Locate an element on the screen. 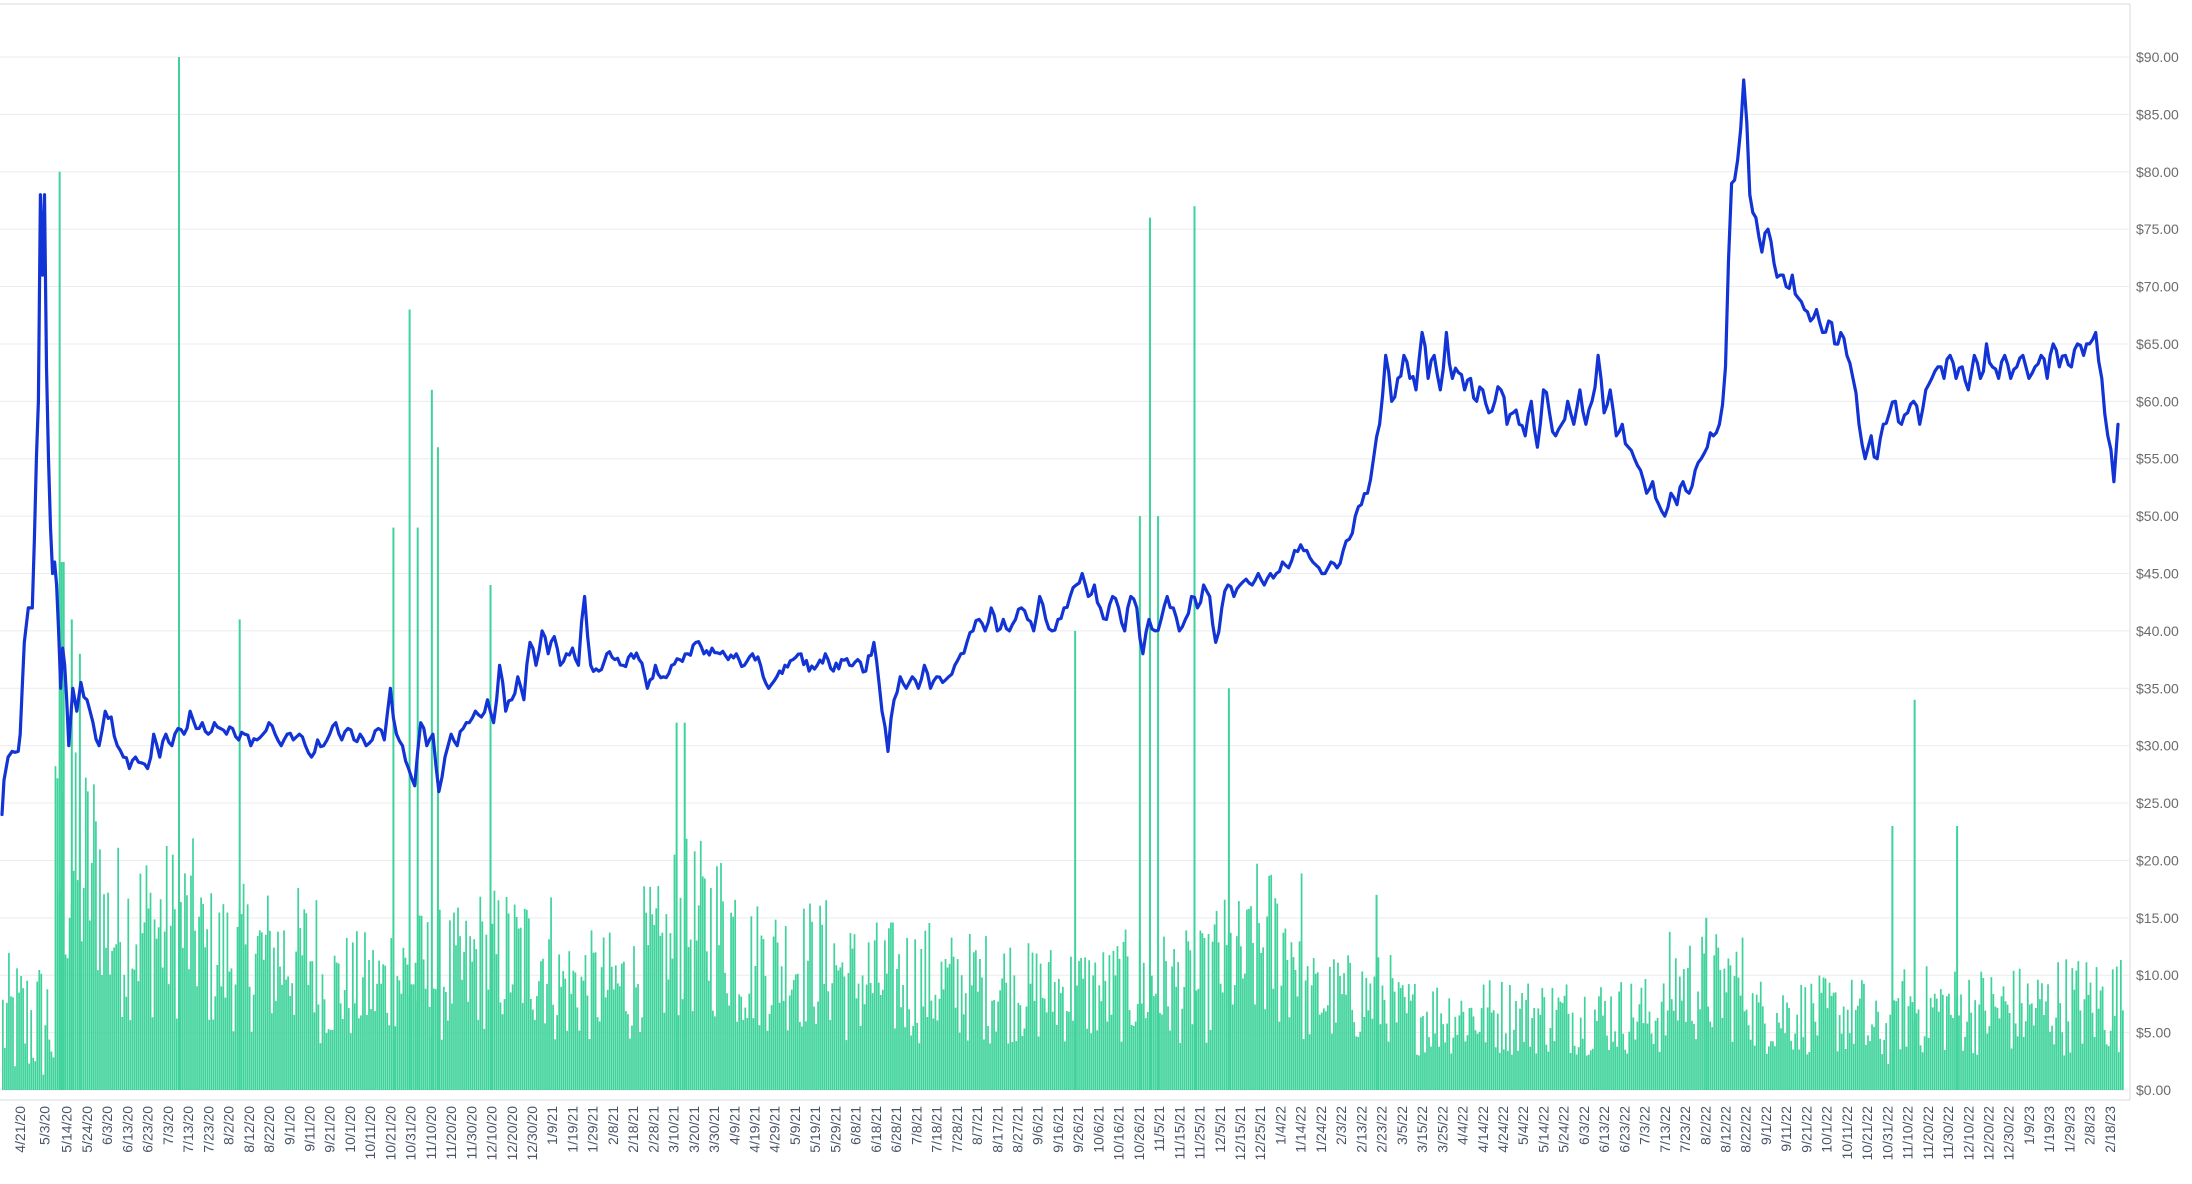 This screenshot has height=1184, width=2192. x-tick-label: 9/11/20 is located at coordinates (310, 1129).